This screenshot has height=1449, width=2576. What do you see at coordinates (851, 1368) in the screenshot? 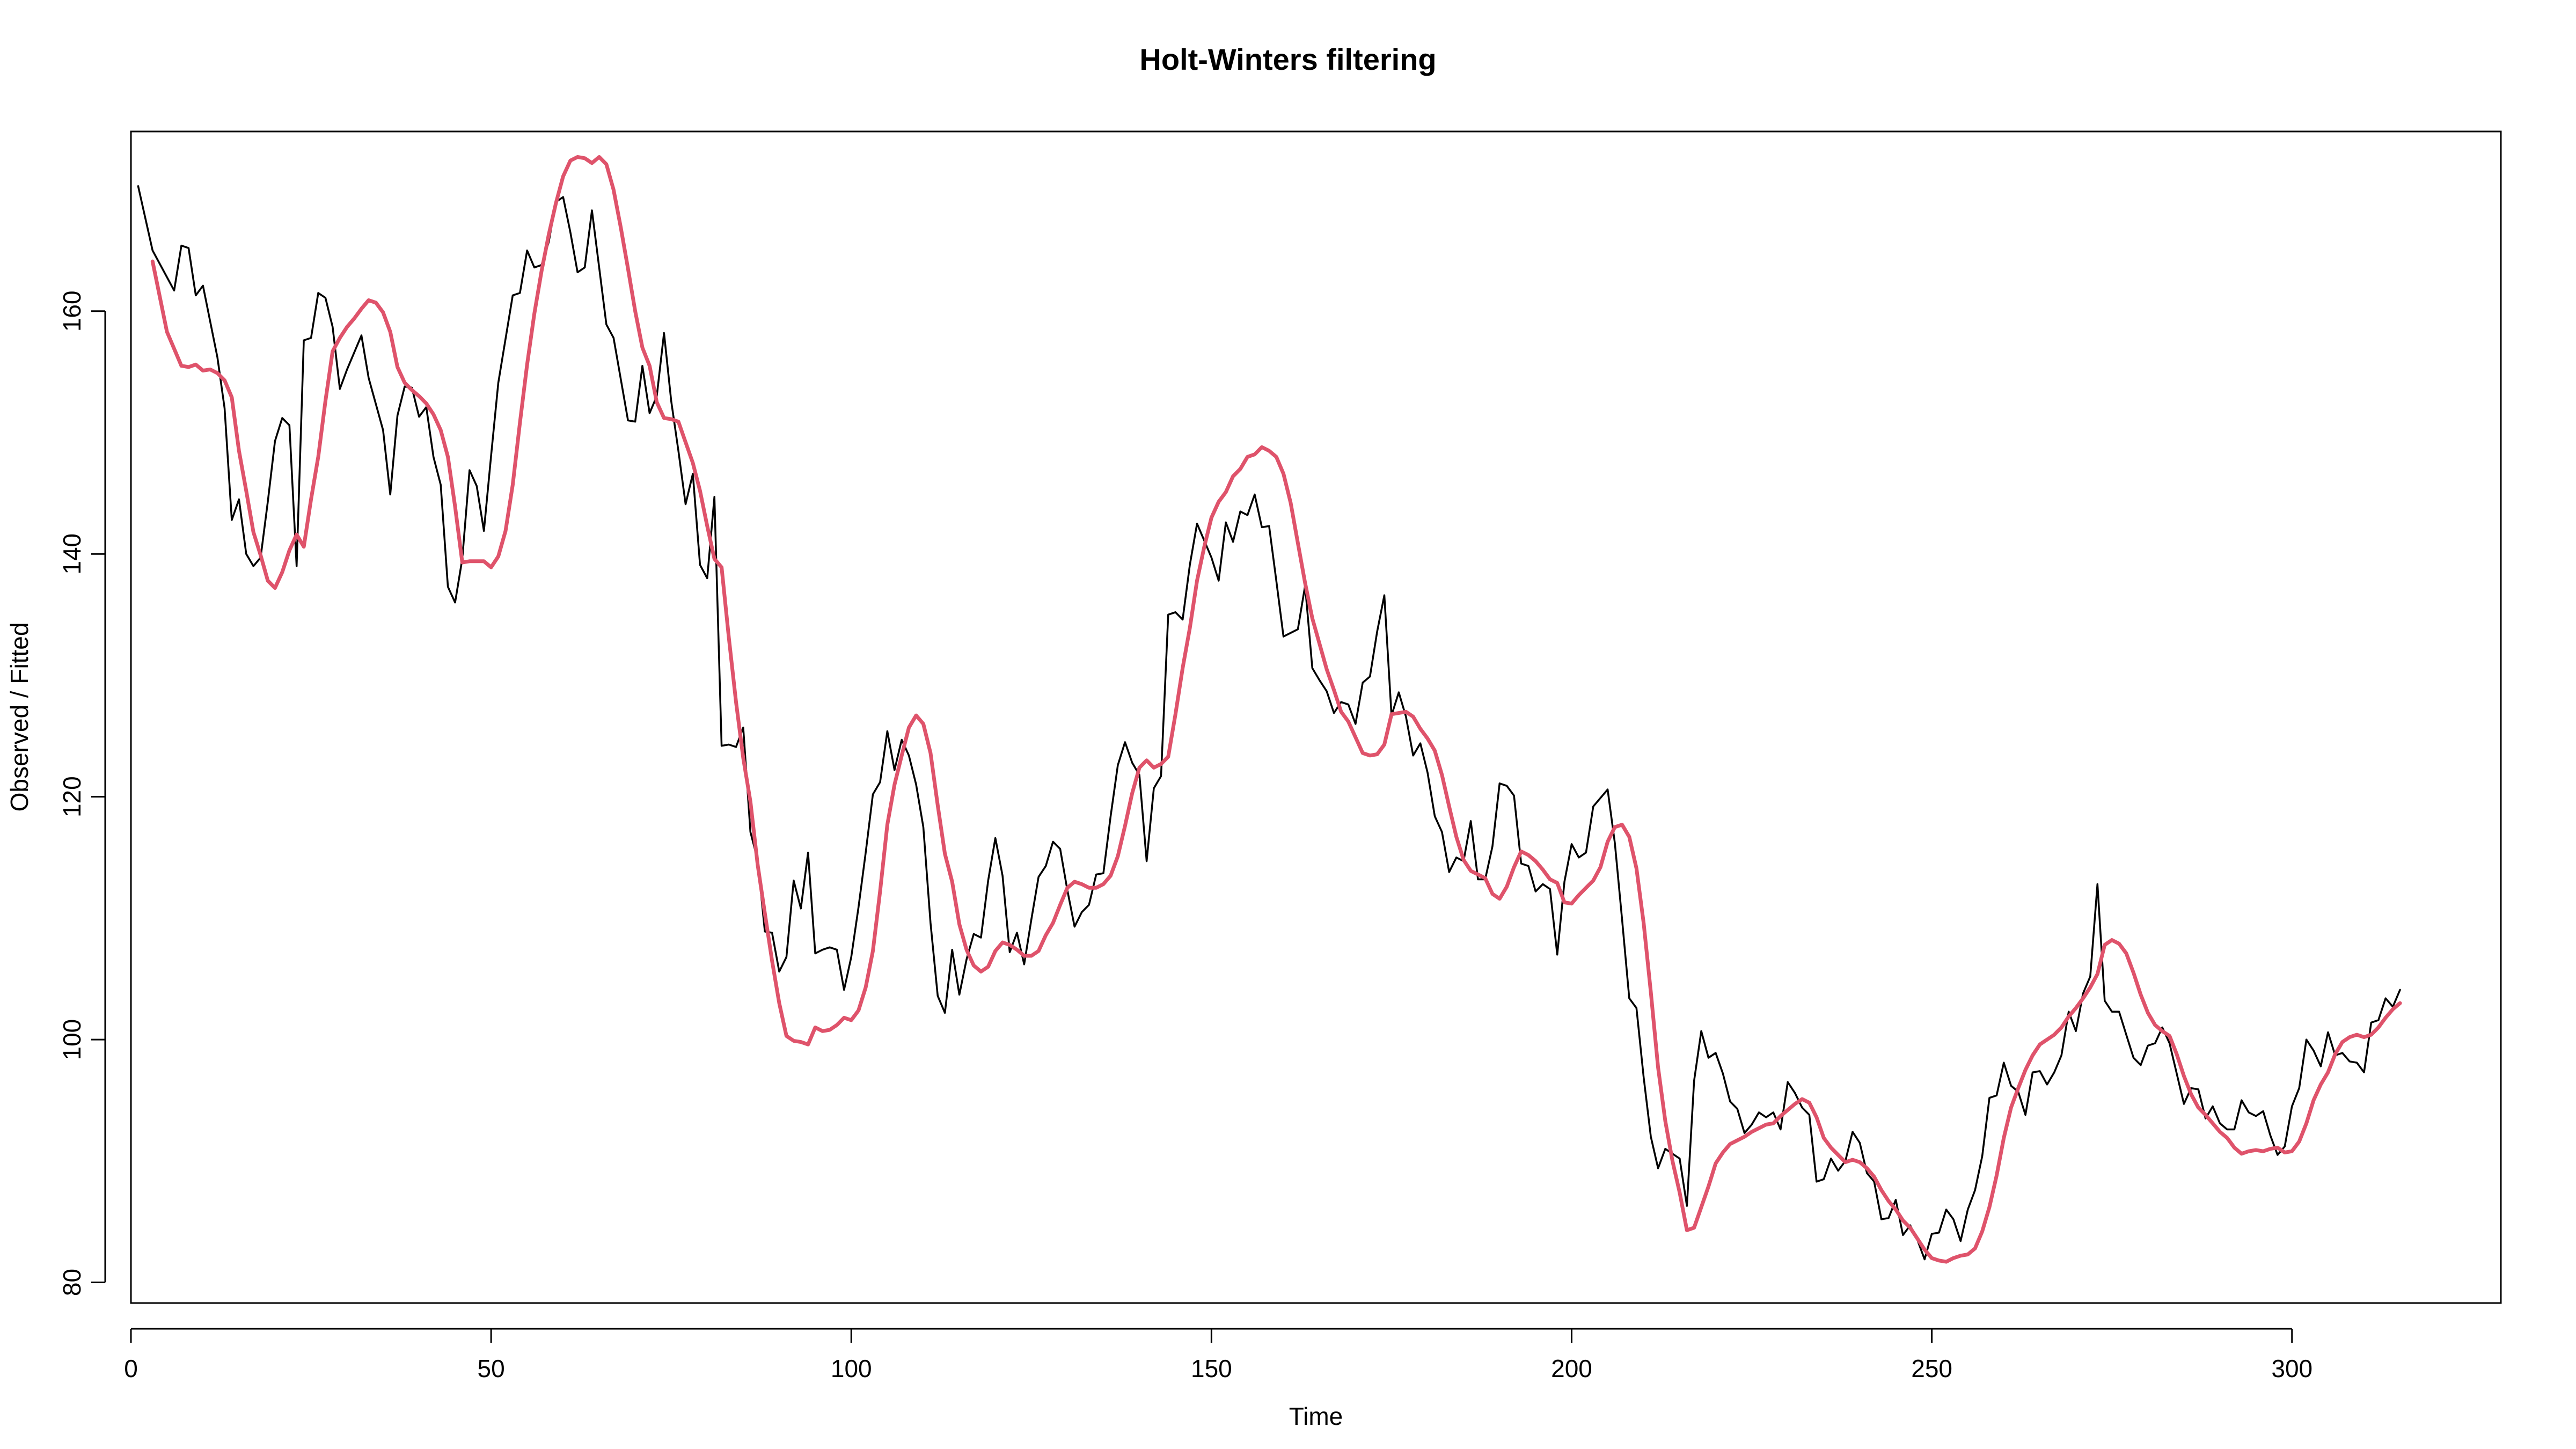
I see `x-tick-label: 100` at bounding box center [851, 1368].